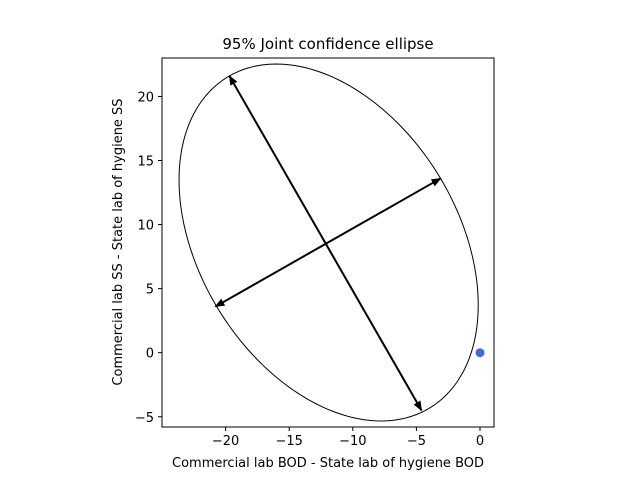 The height and width of the screenshot is (480, 640). Describe the element at coordinates (373, 327) in the screenshot. I see `major-axis-arrow-b` at that location.